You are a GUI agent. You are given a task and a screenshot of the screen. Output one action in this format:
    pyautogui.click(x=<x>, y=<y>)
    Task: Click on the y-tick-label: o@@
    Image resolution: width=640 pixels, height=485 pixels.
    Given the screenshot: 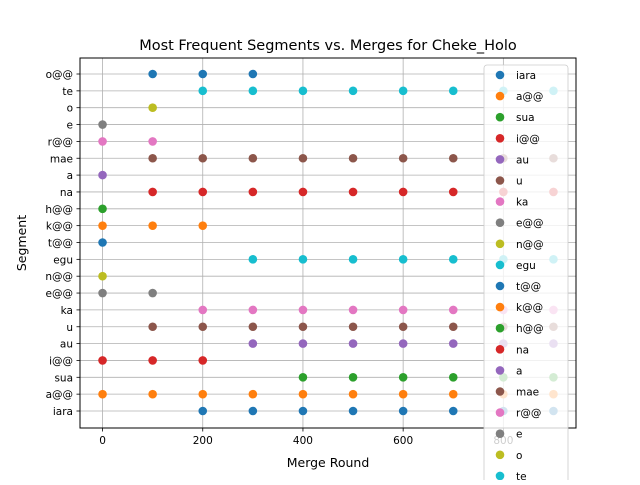 What is the action you would take?
    pyautogui.click(x=59, y=75)
    